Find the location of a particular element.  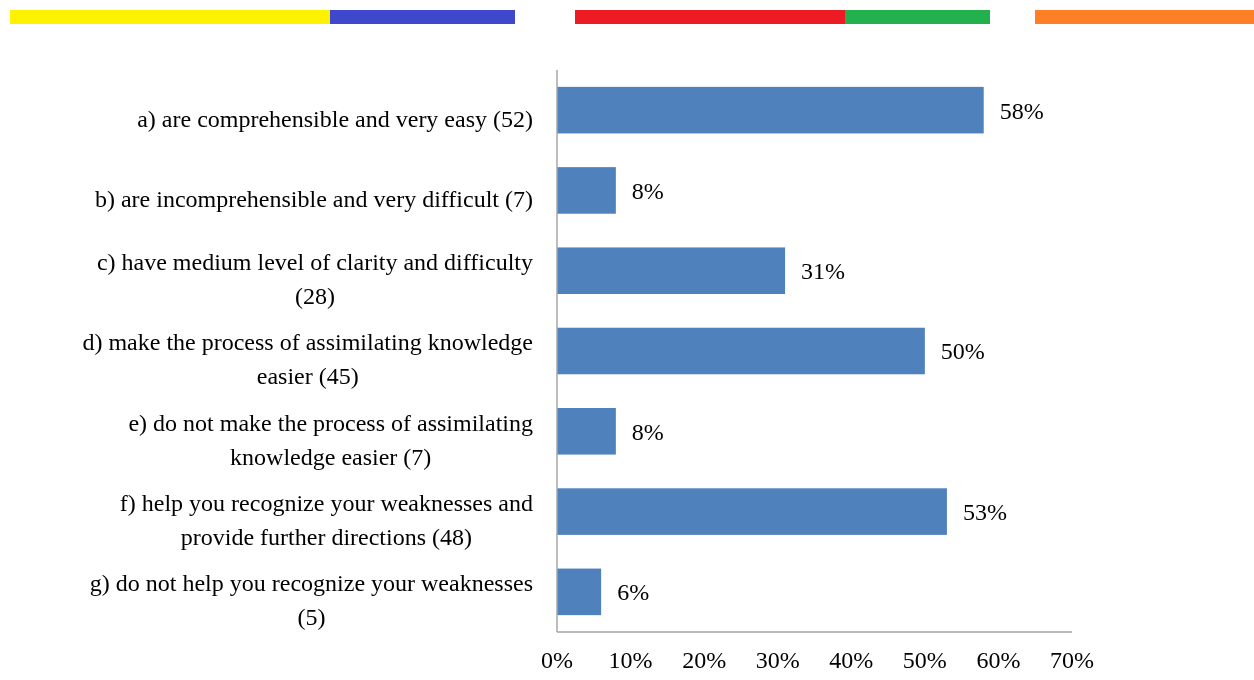

y-tick-label: e) do not make the process of assimilating knowledge easier (7) is located at coordinates (331, 439).